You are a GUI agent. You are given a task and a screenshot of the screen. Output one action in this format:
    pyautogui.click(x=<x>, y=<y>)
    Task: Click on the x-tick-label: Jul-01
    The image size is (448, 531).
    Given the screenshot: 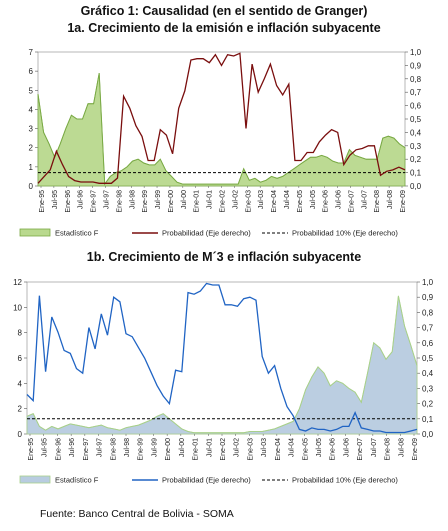 What is the action you would take?
    pyautogui.click(x=209, y=447)
    